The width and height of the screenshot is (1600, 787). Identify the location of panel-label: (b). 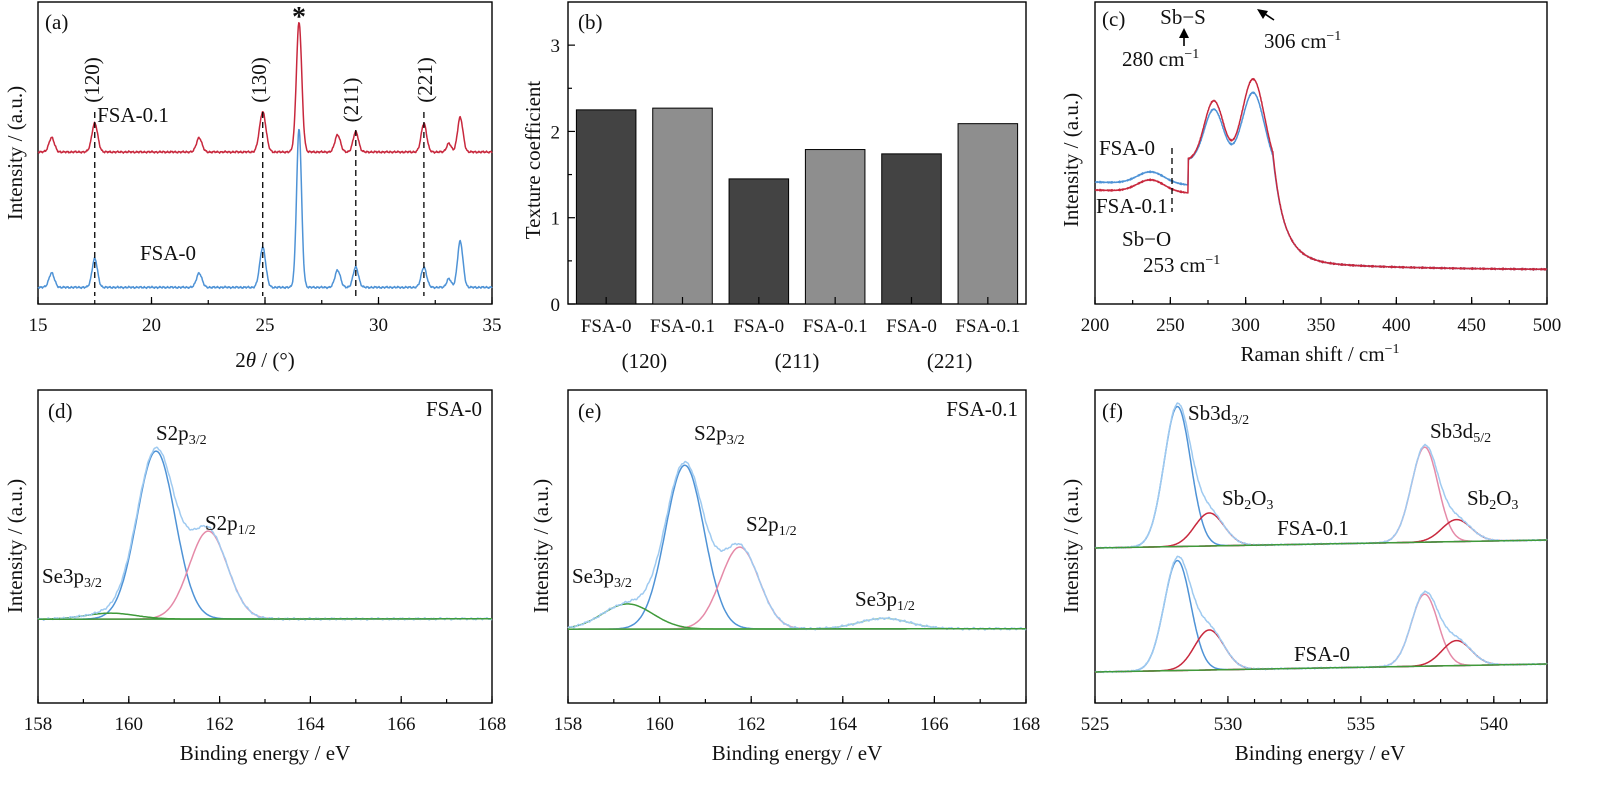
(590, 22).